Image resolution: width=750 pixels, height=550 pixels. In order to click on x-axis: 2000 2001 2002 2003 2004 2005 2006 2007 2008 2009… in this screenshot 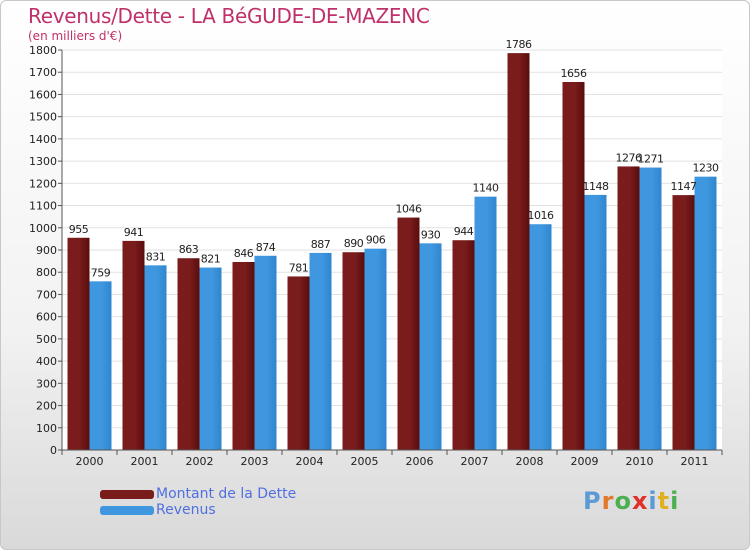, I will do `click(392, 458)`.